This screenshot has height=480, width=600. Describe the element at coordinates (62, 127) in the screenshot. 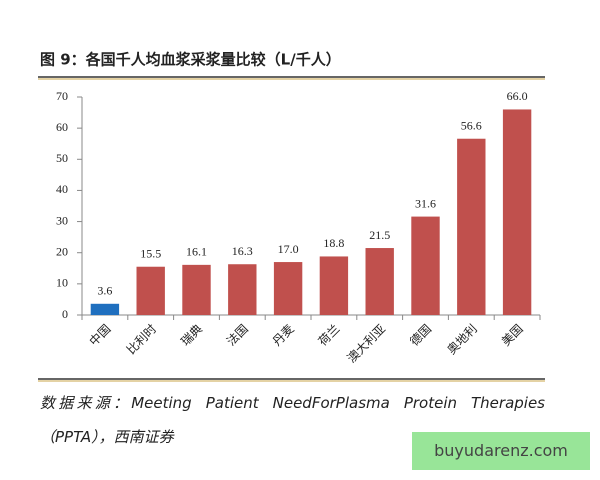

I see `y-tick-label: 60` at that location.